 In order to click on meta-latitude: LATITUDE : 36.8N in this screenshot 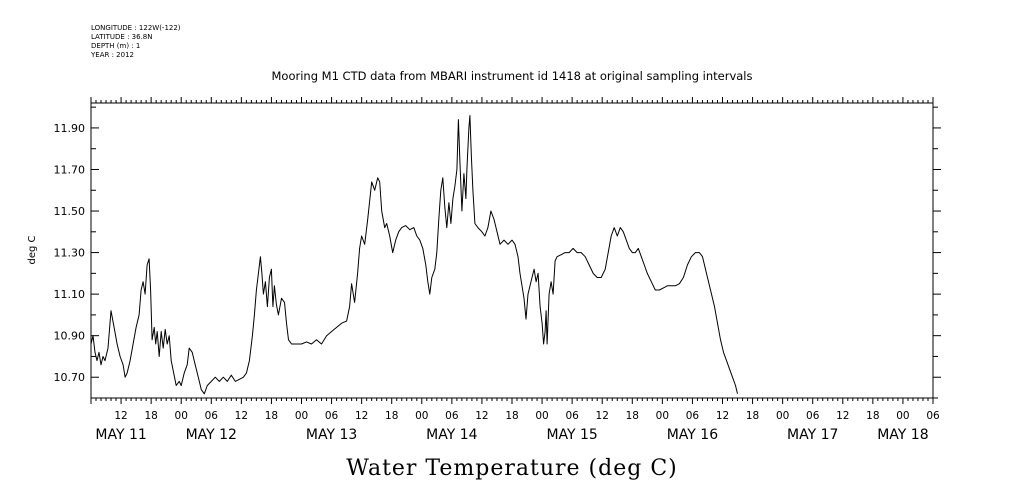, I will do `click(122, 37)`.